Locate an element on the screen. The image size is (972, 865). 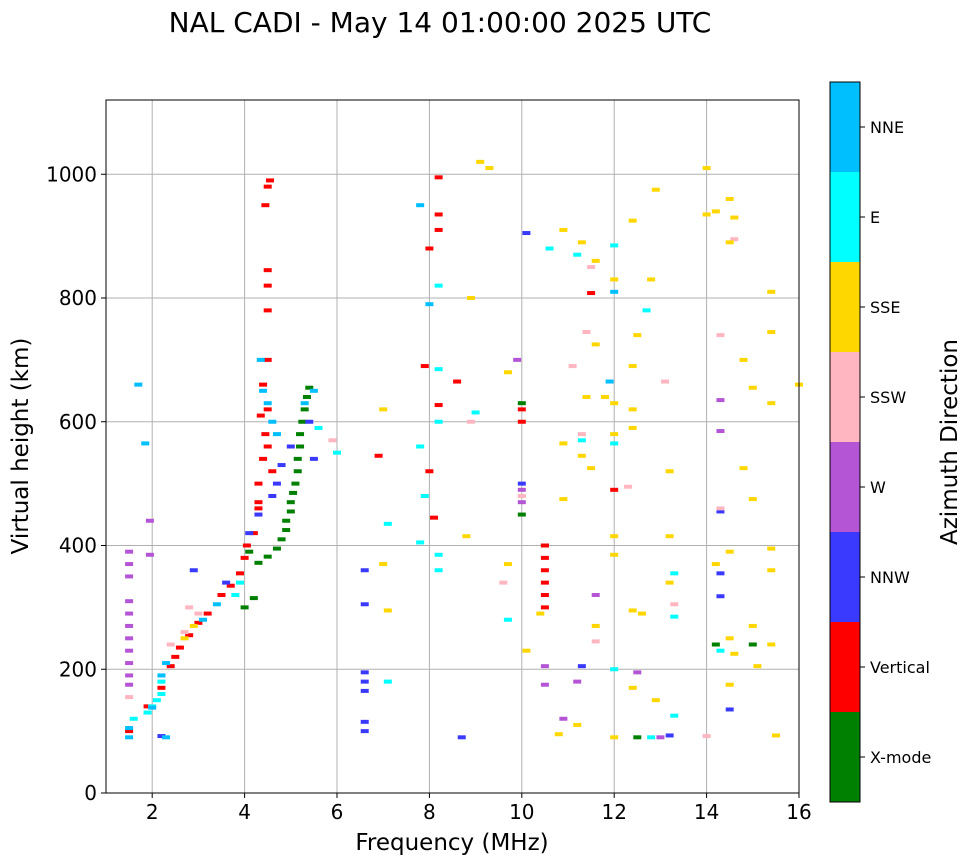
colorbar-tick-label: X-mode is located at coordinates (900, 757).